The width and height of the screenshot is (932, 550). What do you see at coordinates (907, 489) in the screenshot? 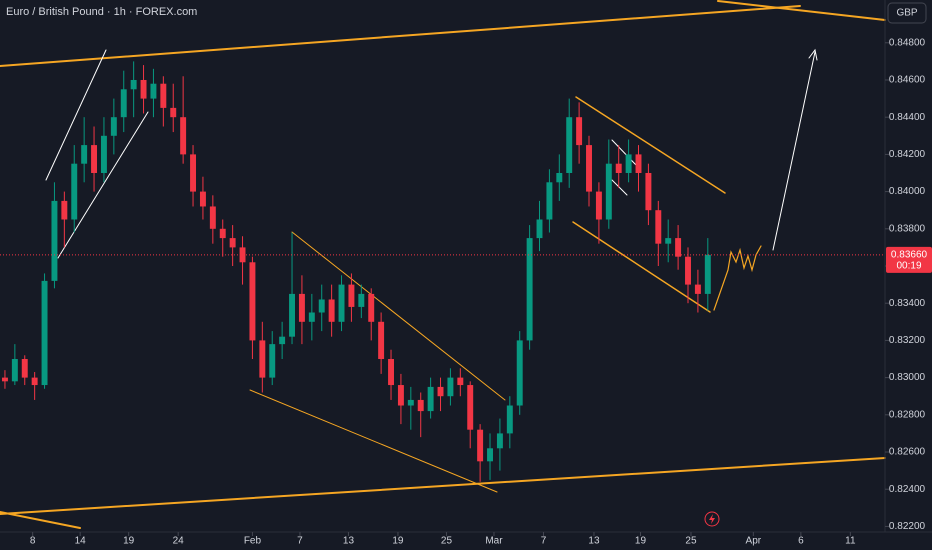
I see `y-tick-label: 0.82400` at bounding box center [907, 489].